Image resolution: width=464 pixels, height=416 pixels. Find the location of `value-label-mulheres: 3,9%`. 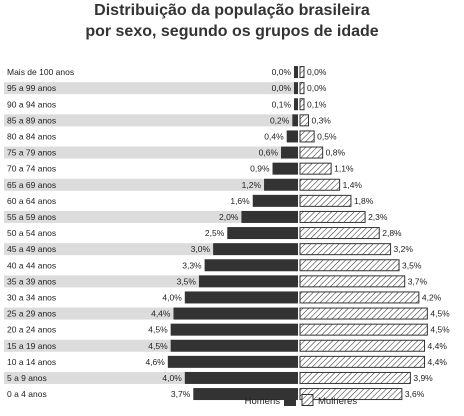

value-label-mulheres: 3,9% is located at coordinates (423, 378).